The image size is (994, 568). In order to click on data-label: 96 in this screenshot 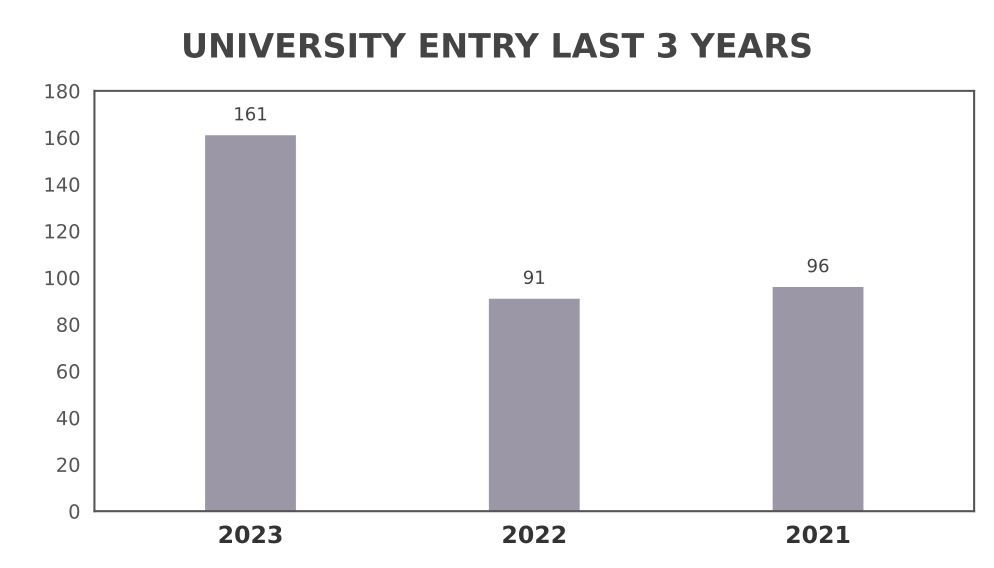, I will do `click(818, 265)`.